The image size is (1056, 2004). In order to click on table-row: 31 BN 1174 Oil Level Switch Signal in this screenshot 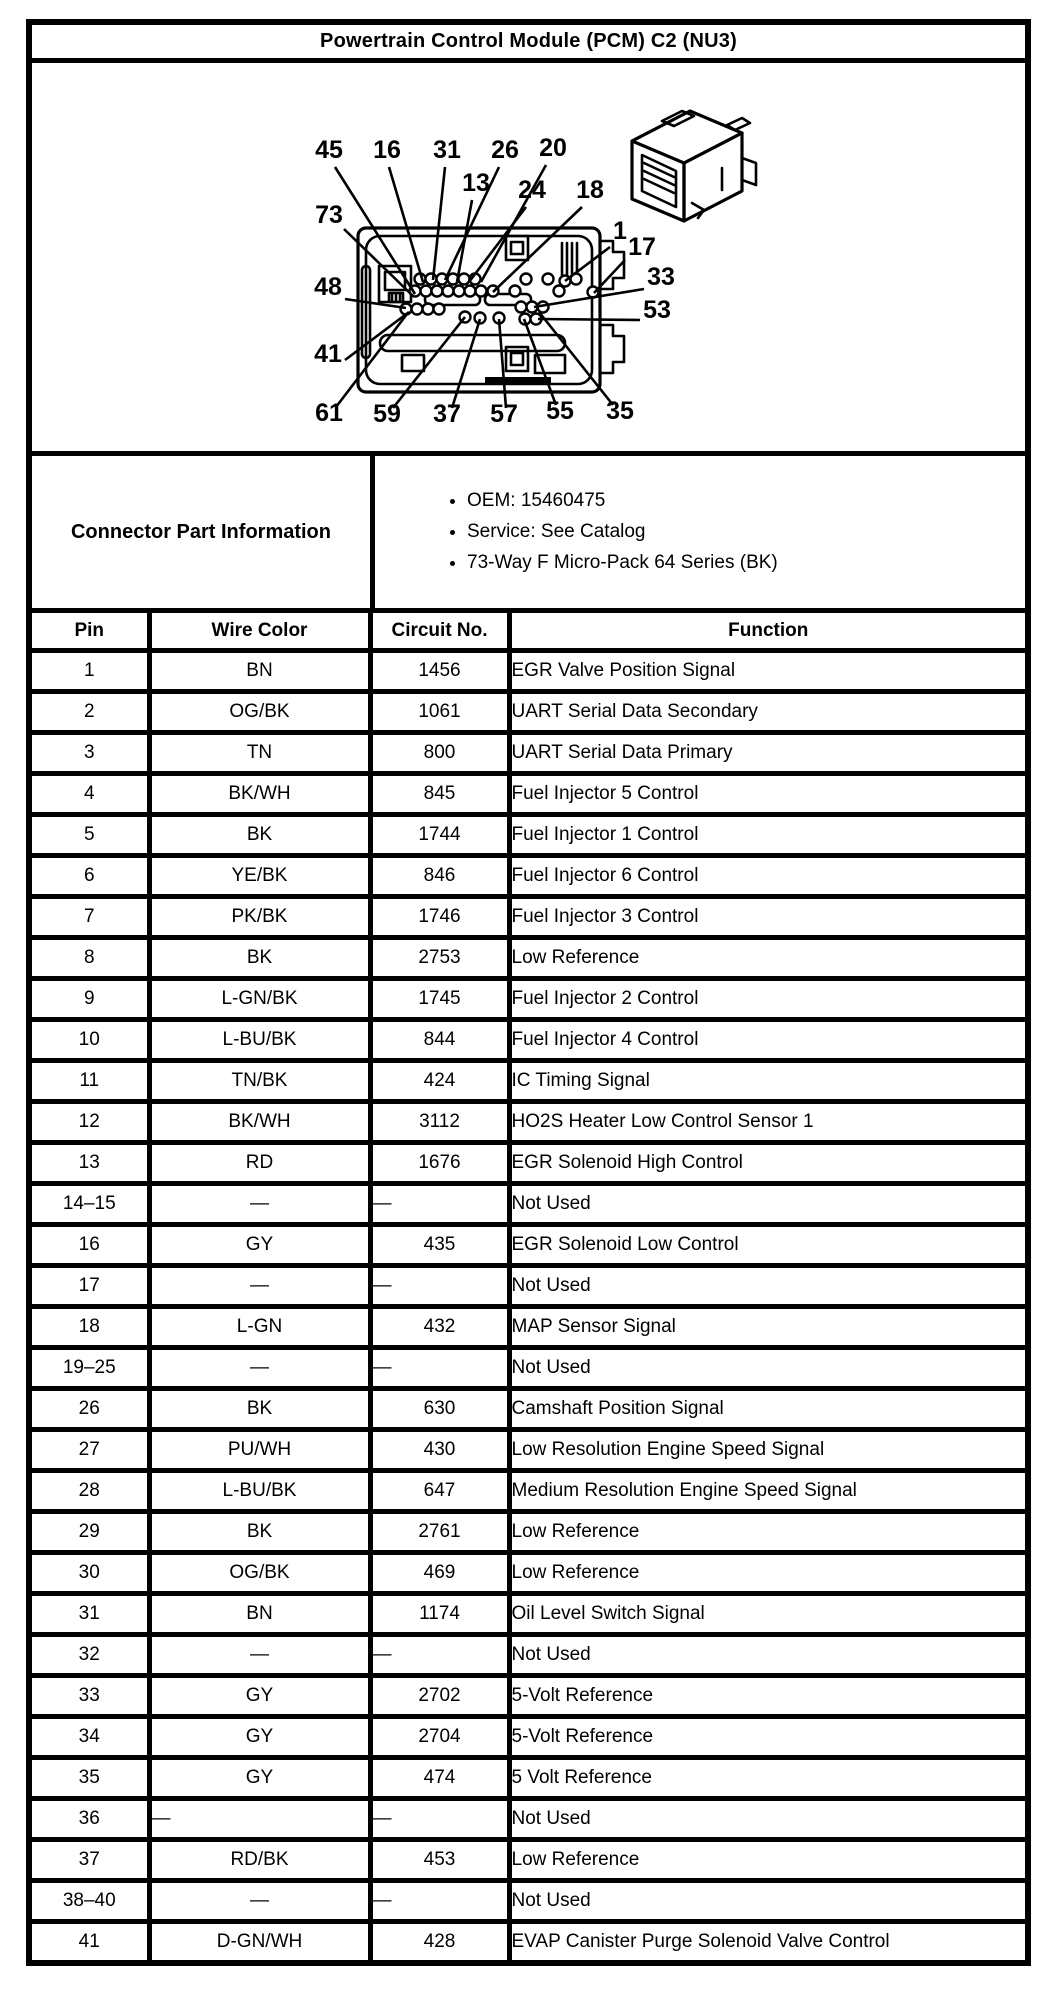, I will do `click(528, 1614)`.